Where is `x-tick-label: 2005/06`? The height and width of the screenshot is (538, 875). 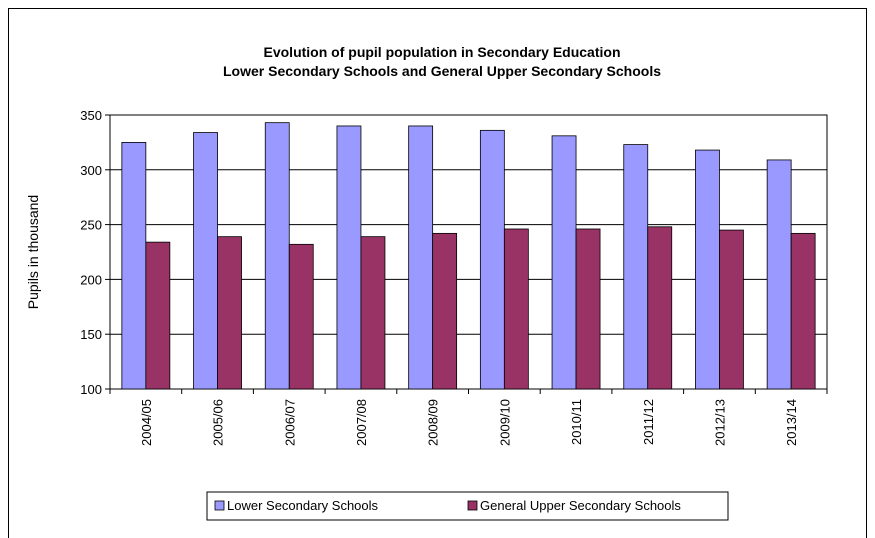
x-tick-label: 2005/06 is located at coordinates (218, 422).